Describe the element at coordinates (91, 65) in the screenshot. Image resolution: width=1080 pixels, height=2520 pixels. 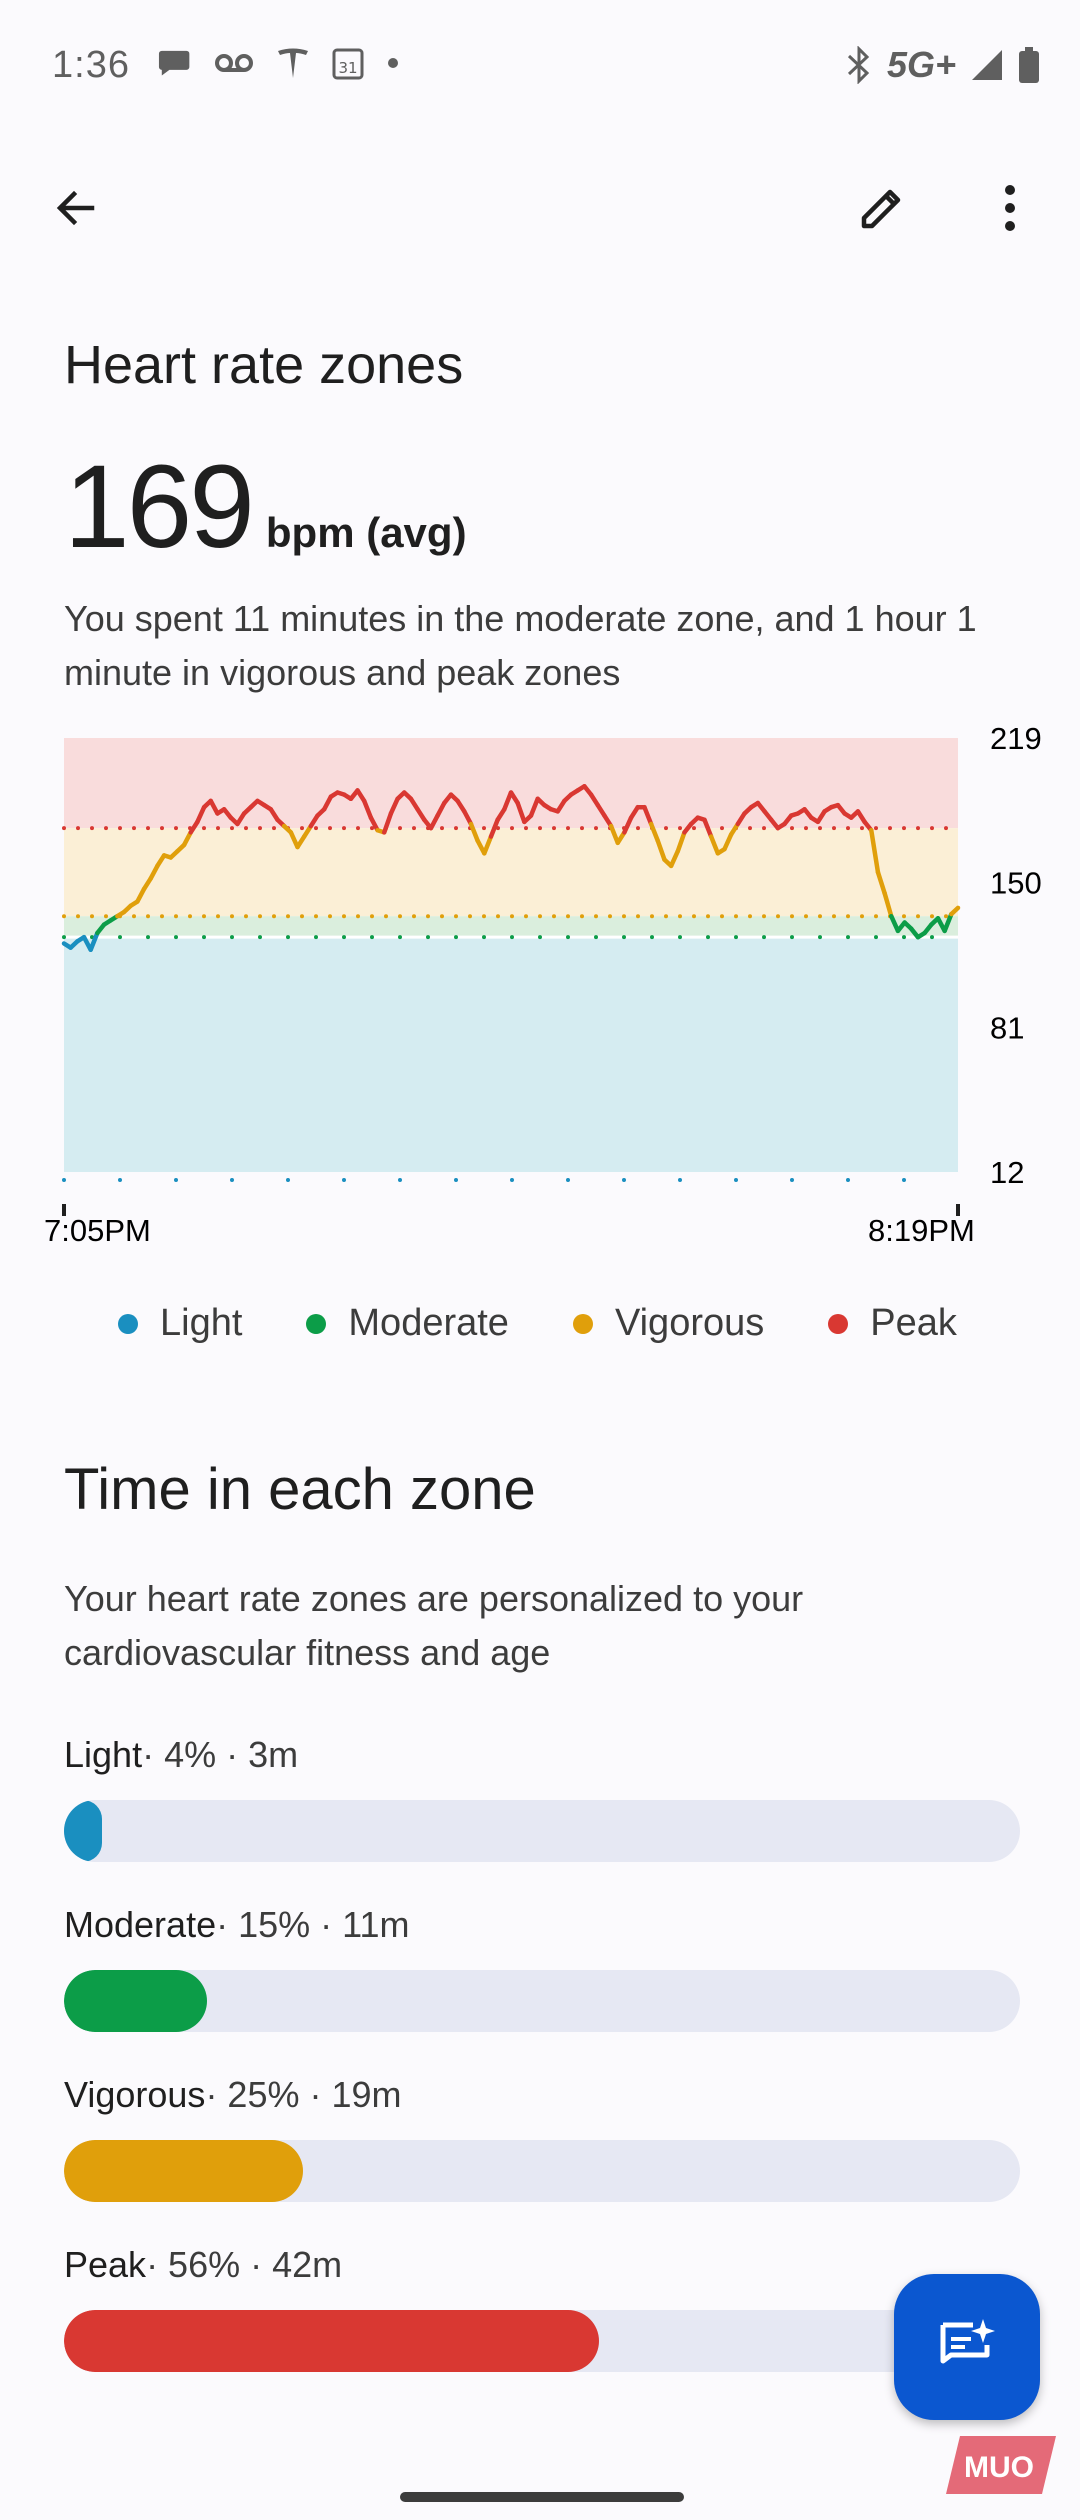
I see `status-time: 1:36` at that location.